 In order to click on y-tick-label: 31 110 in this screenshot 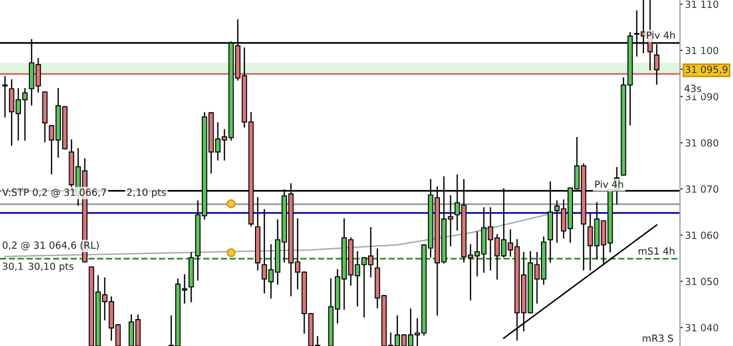, I will do `click(702, 4)`.